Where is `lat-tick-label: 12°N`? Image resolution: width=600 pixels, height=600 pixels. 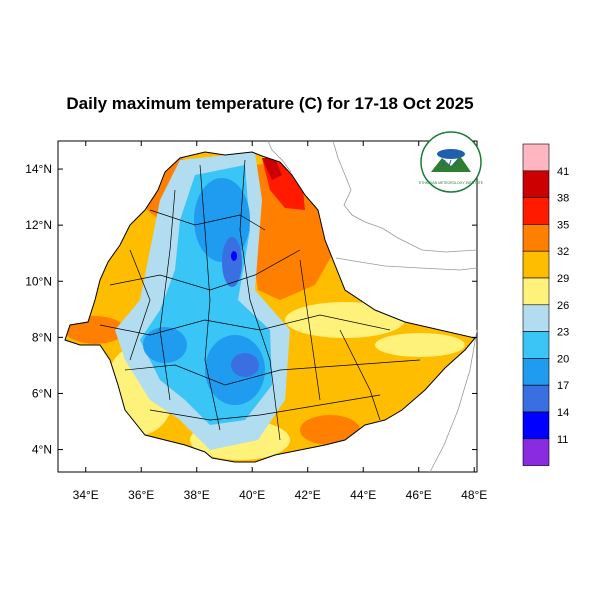
lat-tick-label: 12°N is located at coordinates (38, 225).